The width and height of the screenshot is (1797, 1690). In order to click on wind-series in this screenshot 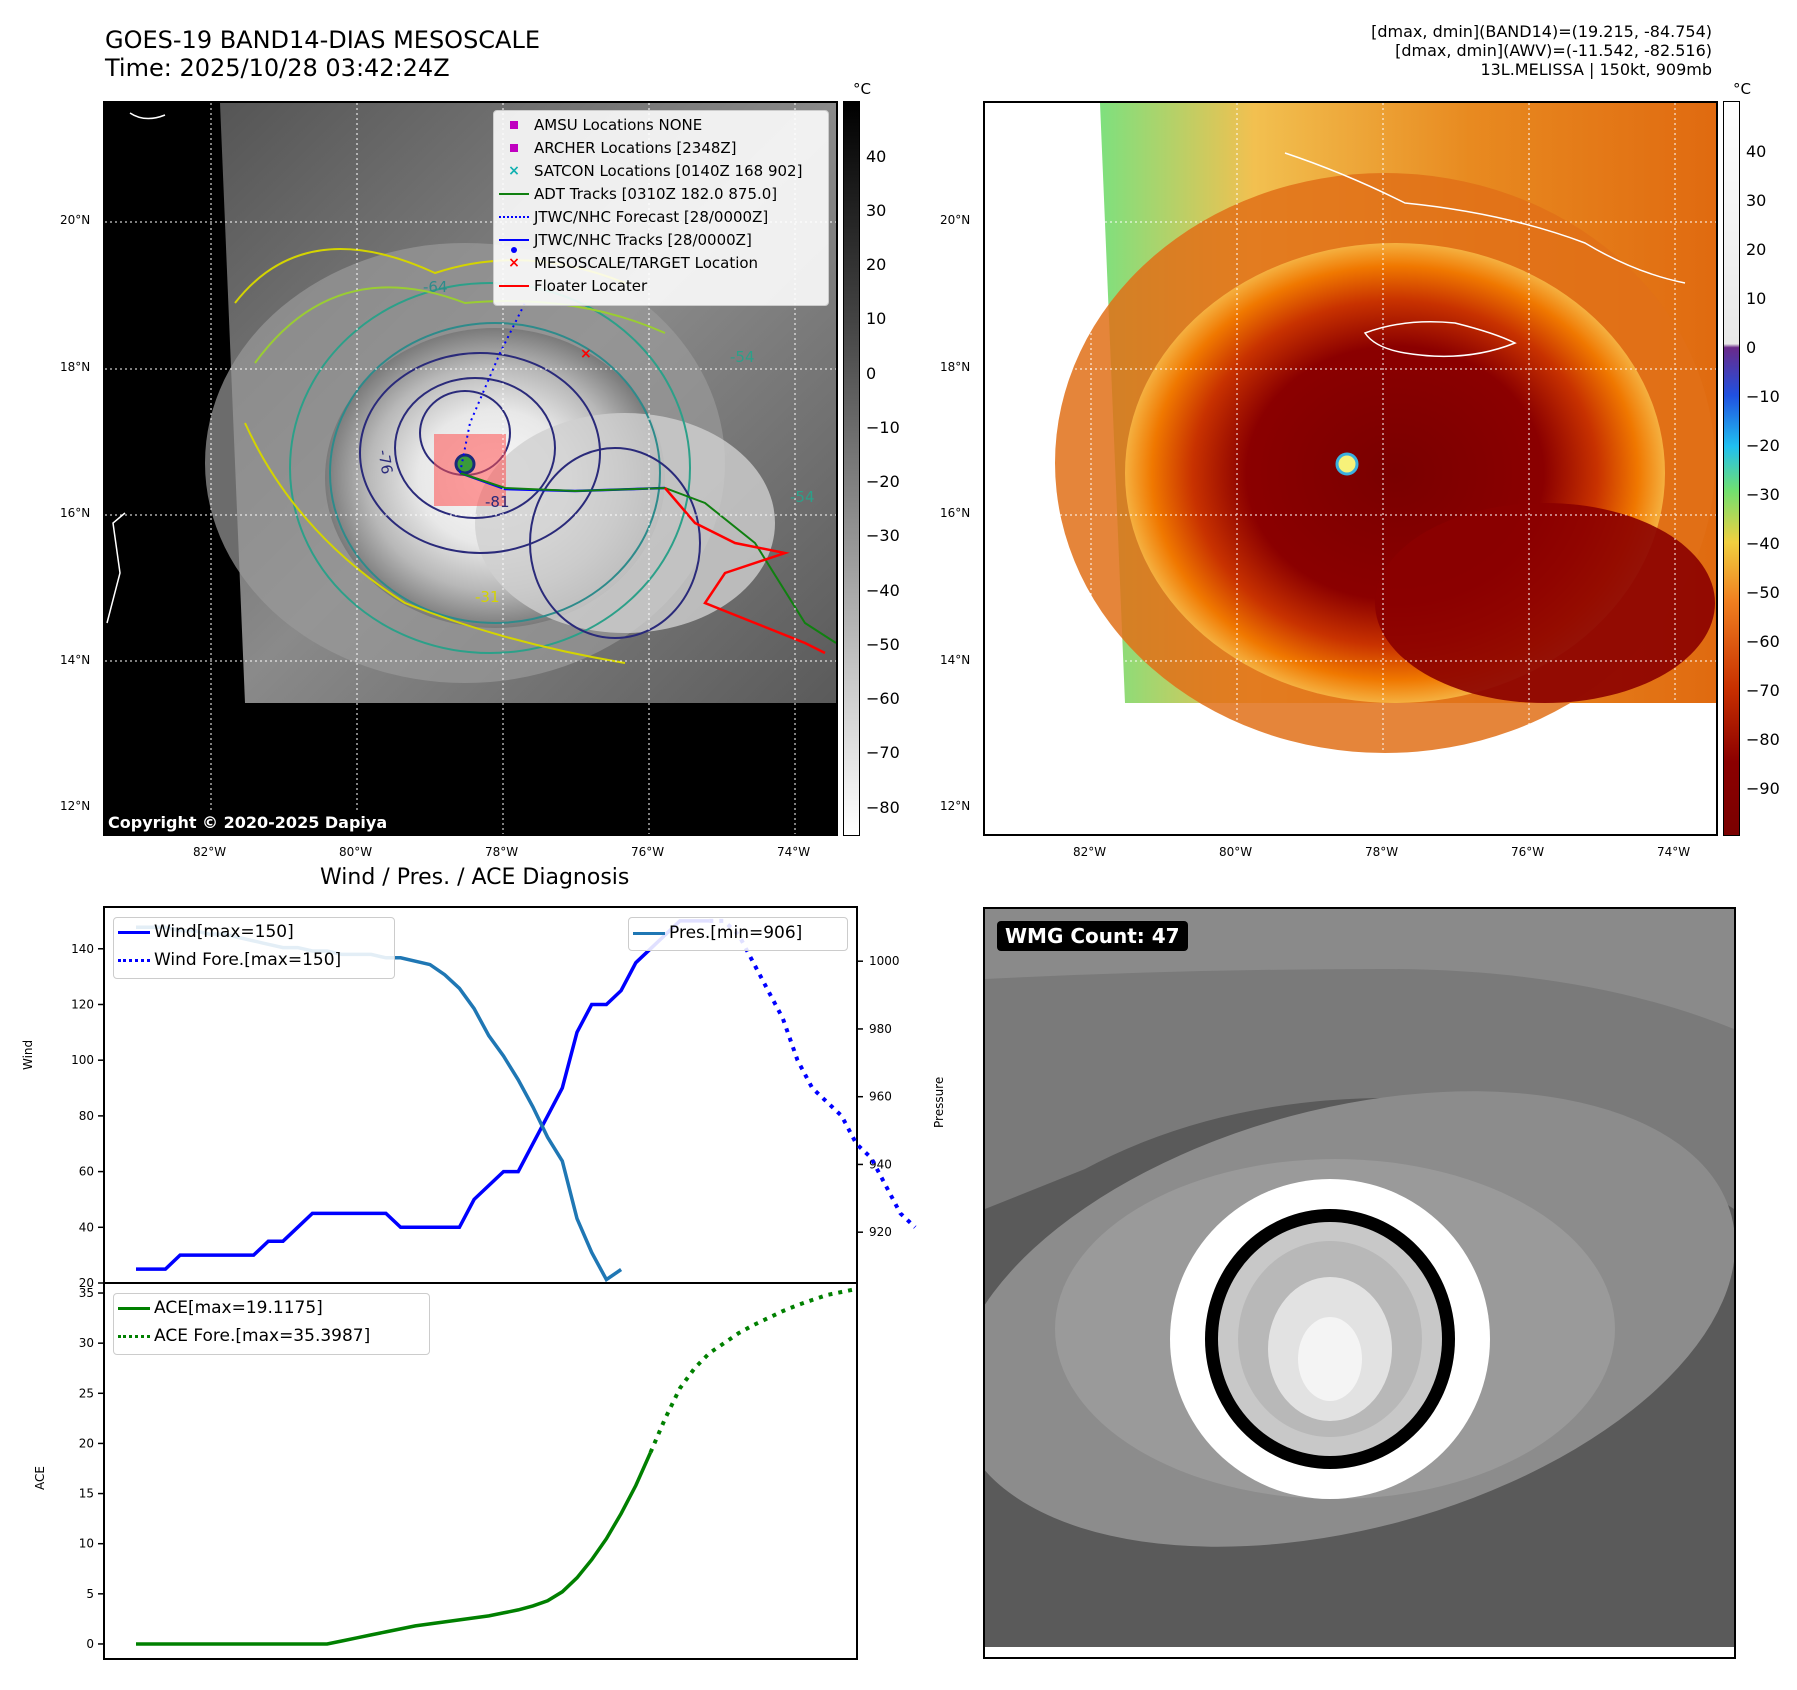, I will do `click(423, 1095)`.